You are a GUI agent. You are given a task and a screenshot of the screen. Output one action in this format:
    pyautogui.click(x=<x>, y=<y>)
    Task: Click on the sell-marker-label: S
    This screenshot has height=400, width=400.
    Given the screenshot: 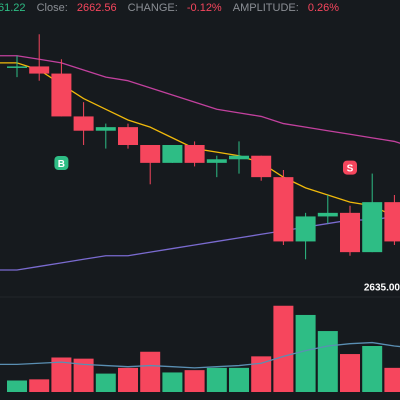 What is the action you would take?
    pyautogui.click(x=350, y=169)
    